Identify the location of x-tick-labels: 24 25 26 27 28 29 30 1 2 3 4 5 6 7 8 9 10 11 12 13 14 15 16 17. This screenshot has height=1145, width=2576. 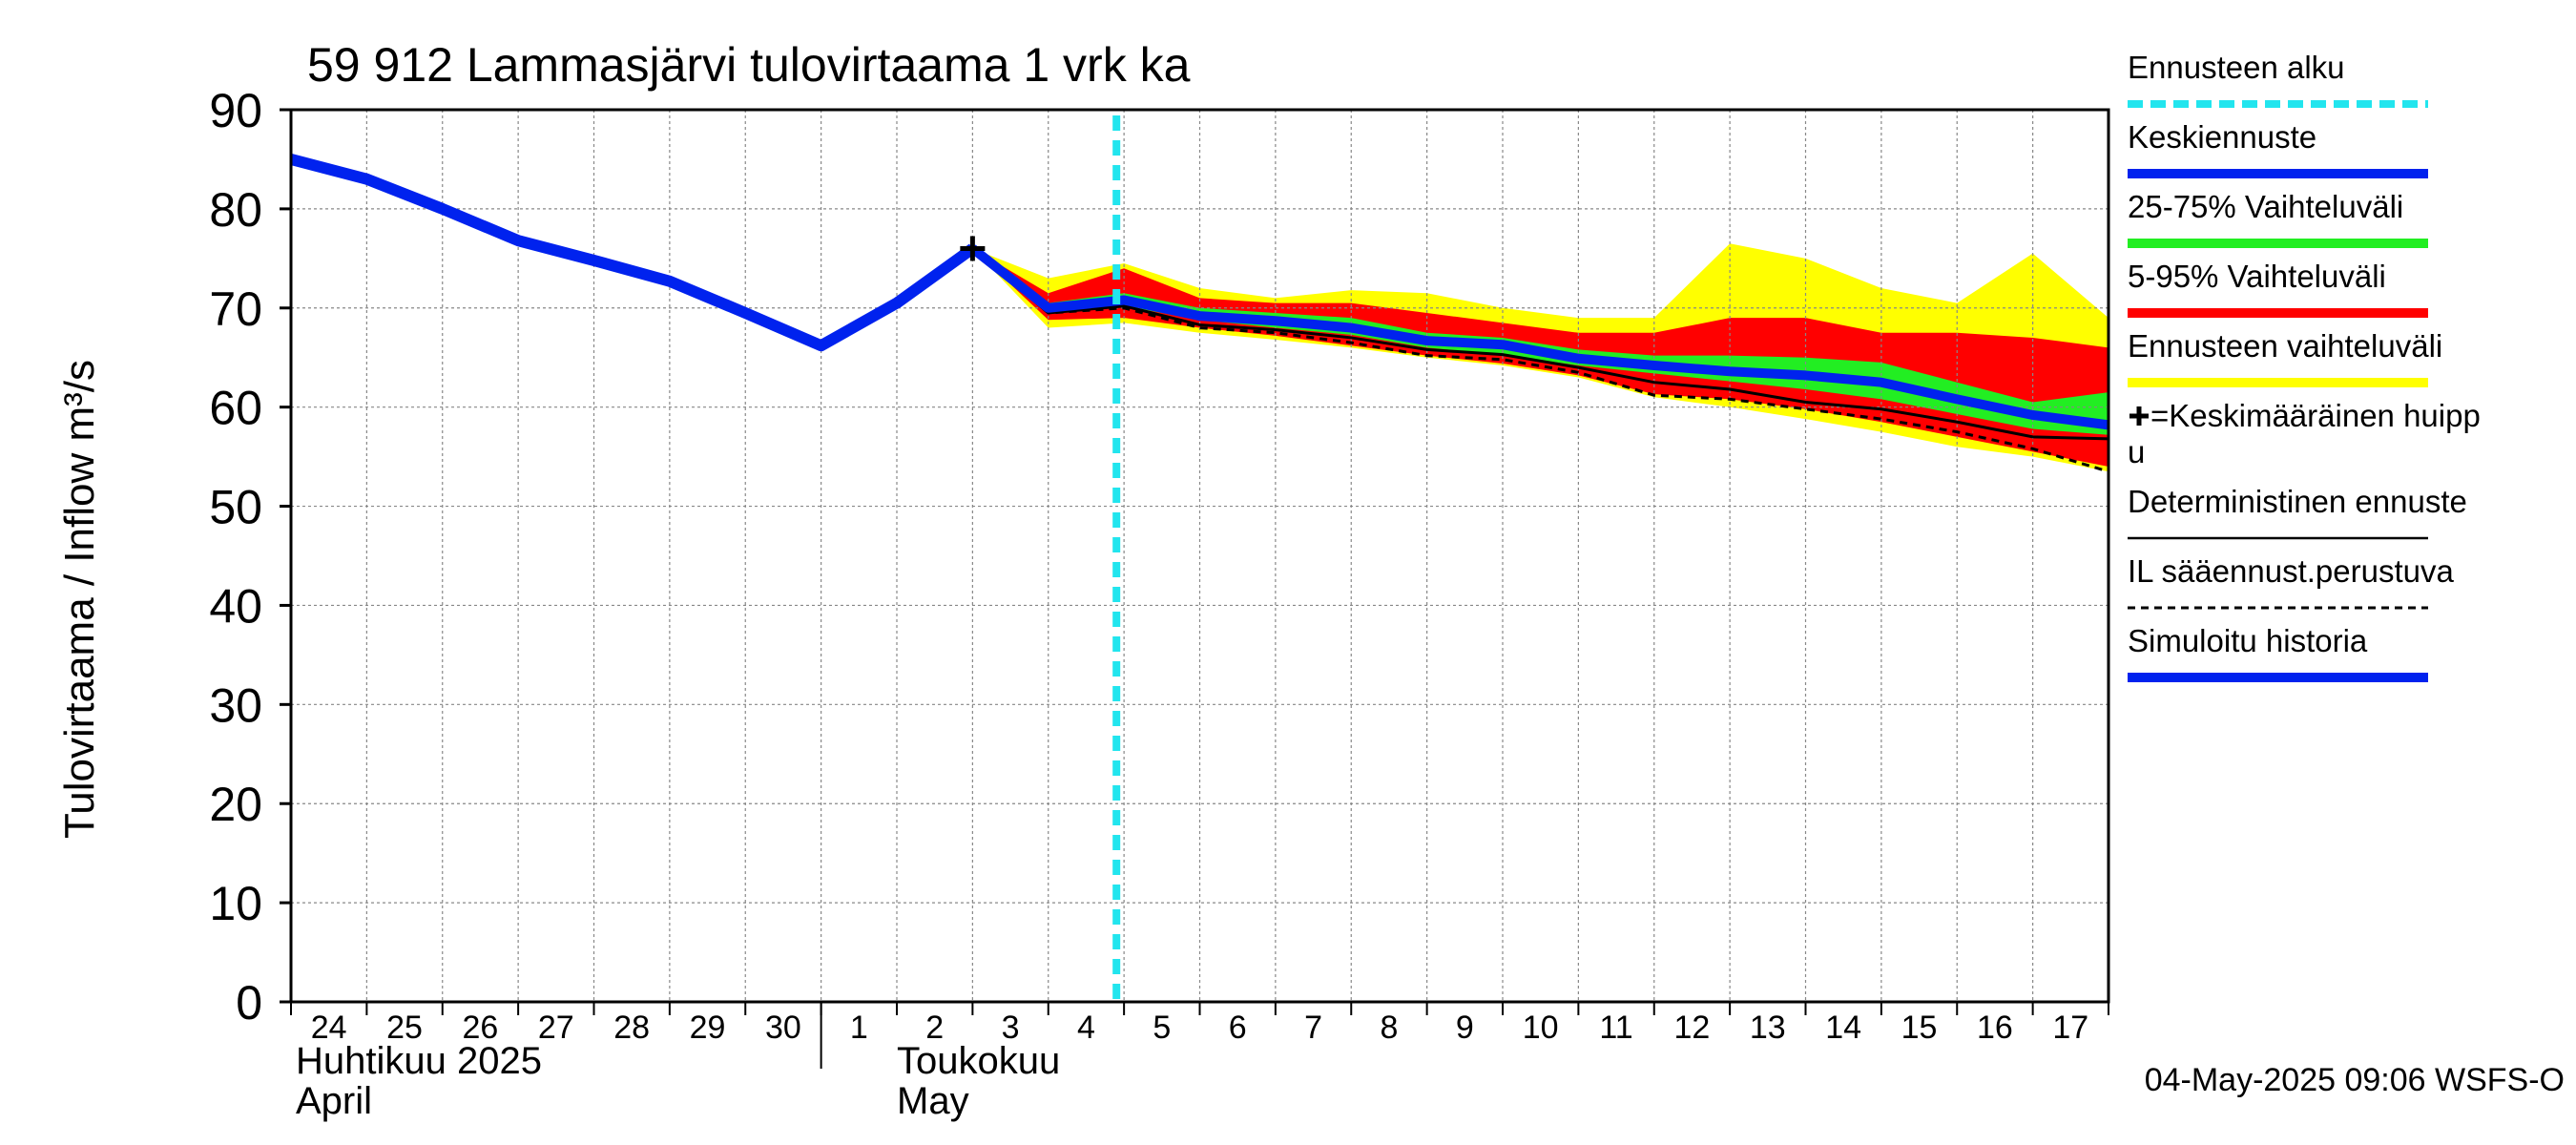
(1199, 1028).